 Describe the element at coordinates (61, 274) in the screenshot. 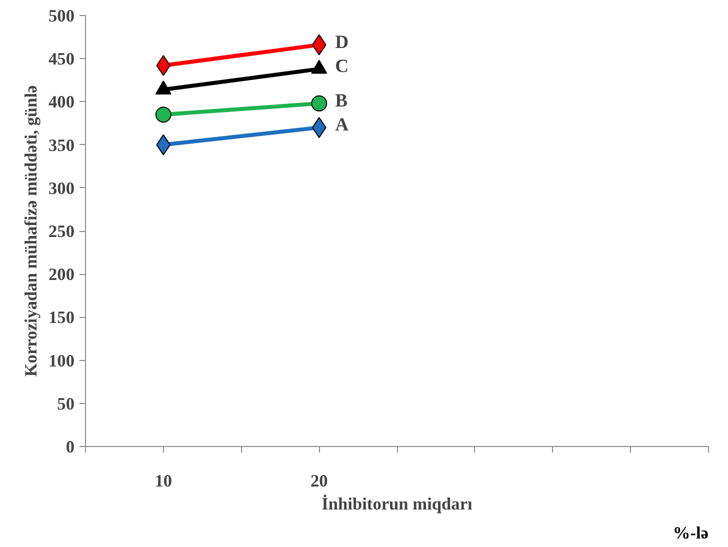

I see `y-tick-label: 200` at that location.